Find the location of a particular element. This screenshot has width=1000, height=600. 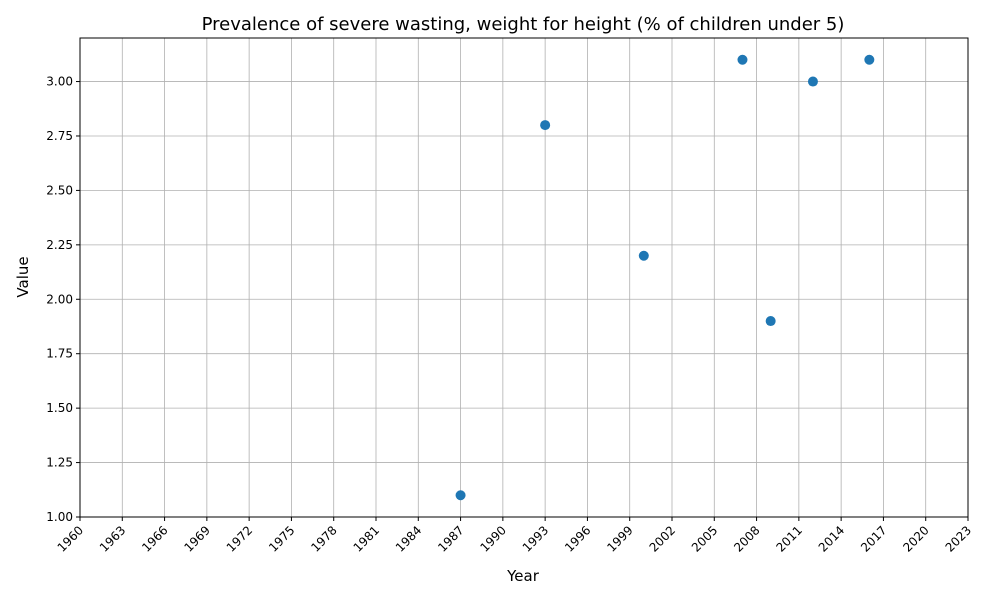

y-tick-label: 1.25 is located at coordinates (59, 463).